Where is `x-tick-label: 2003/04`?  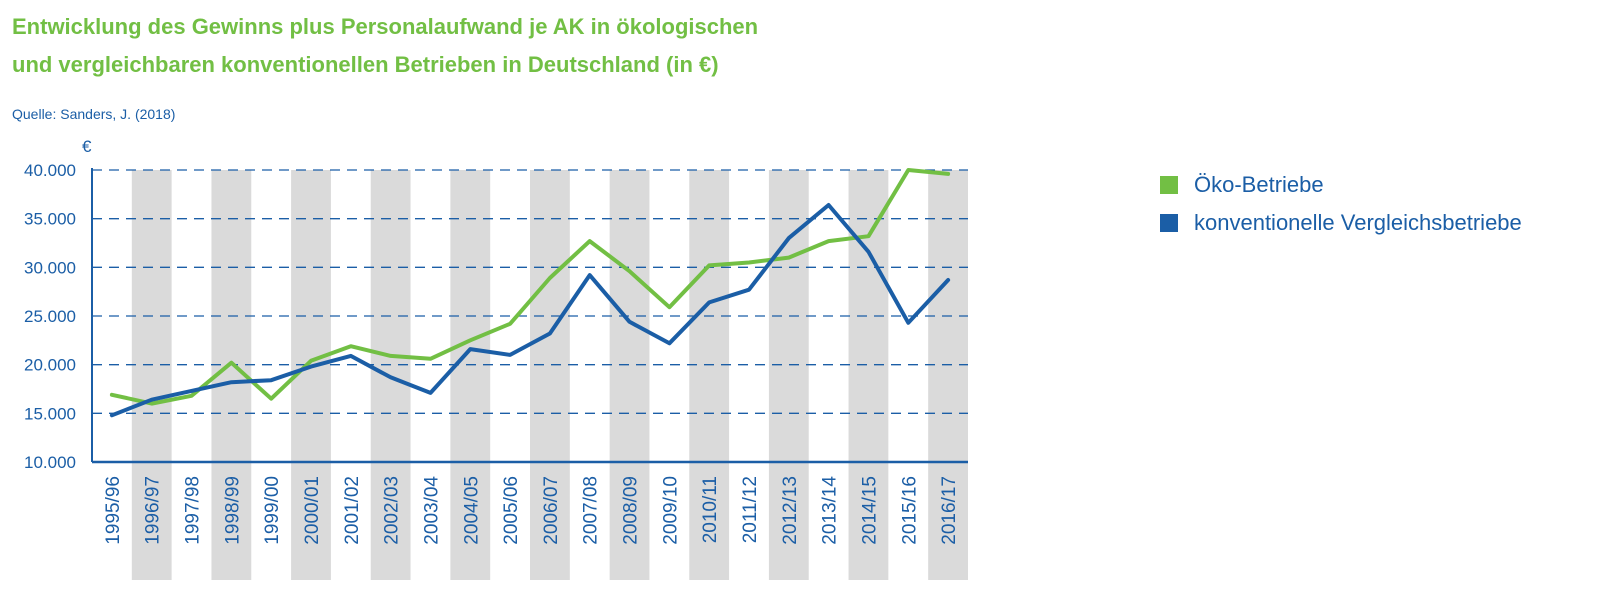 x-tick-label: 2003/04 is located at coordinates (431, 510).